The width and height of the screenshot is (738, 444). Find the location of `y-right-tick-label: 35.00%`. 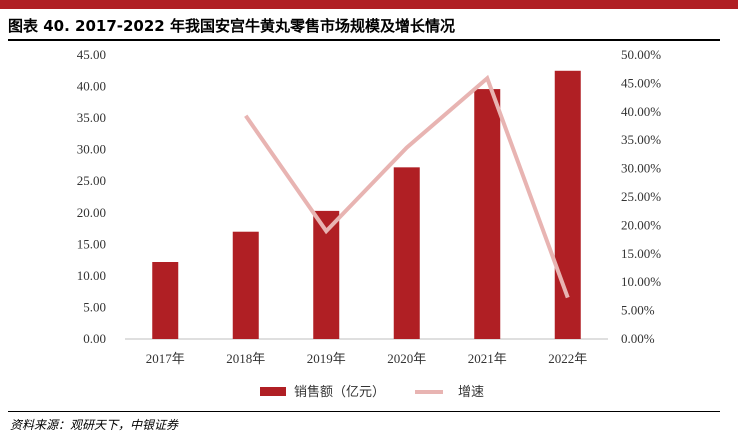

y-right-tick-label: 35.00% is located at coordinates (641, 139).